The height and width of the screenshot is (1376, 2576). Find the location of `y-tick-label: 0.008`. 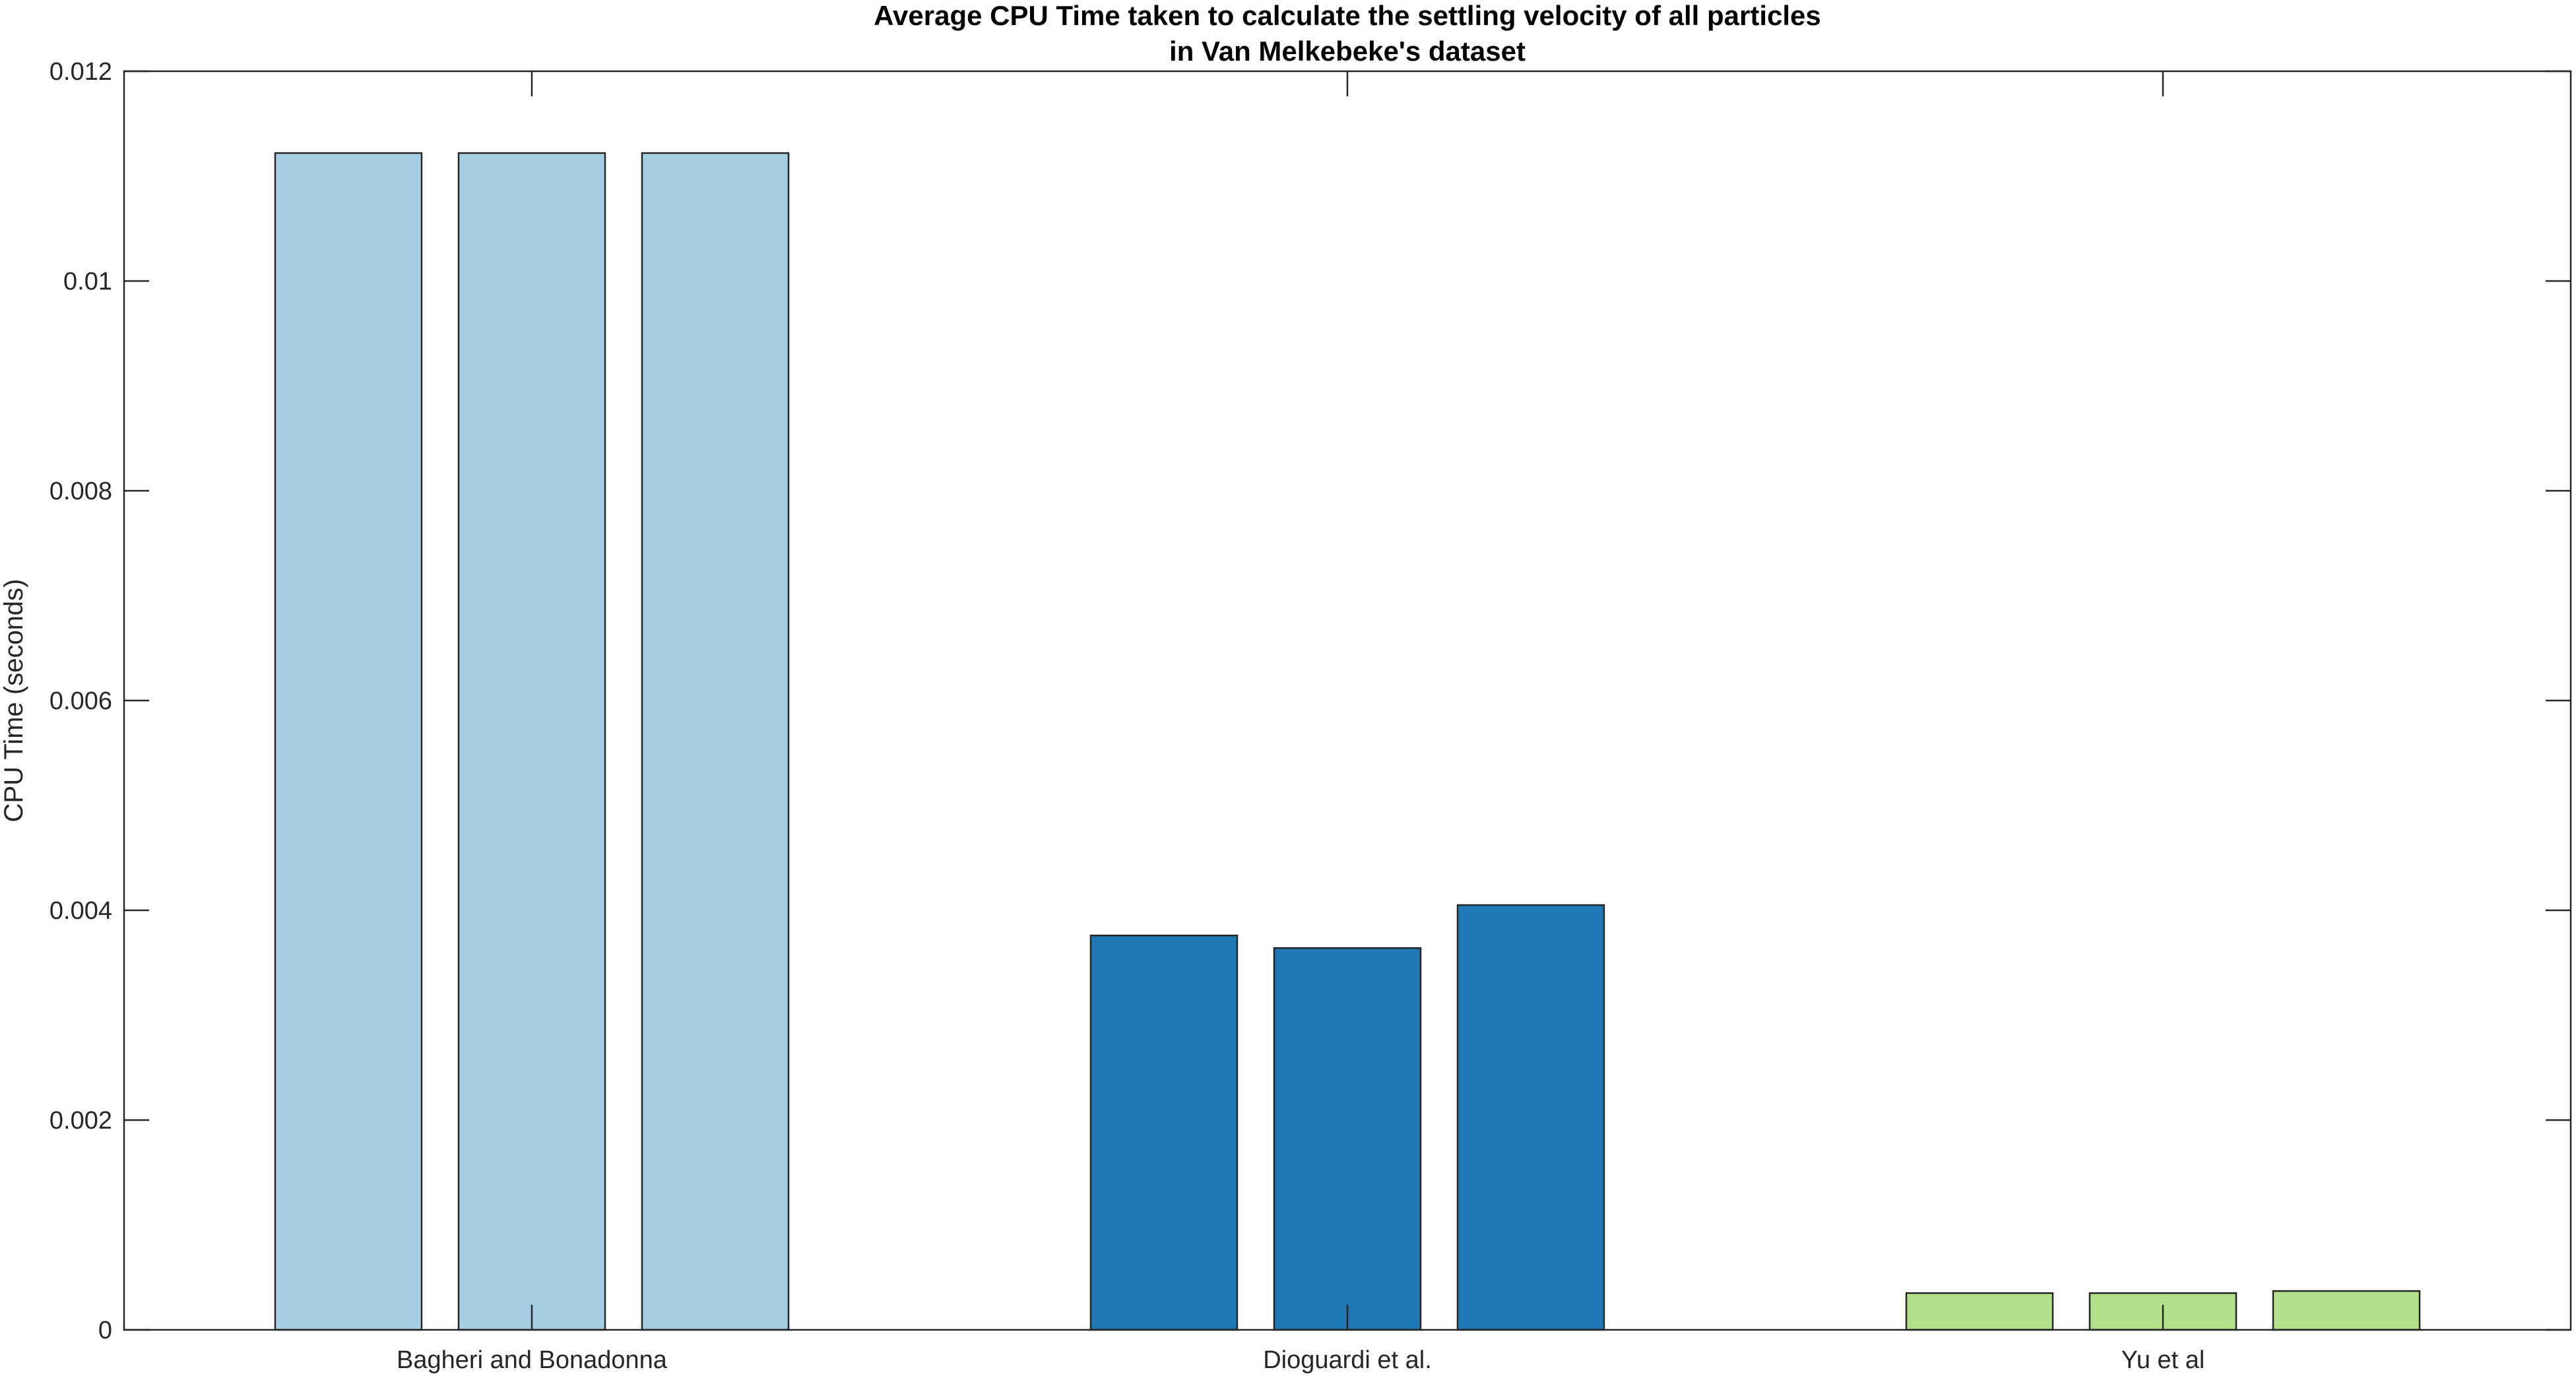

y-tick-label: 0.008 is located at coordinates (80, 491).